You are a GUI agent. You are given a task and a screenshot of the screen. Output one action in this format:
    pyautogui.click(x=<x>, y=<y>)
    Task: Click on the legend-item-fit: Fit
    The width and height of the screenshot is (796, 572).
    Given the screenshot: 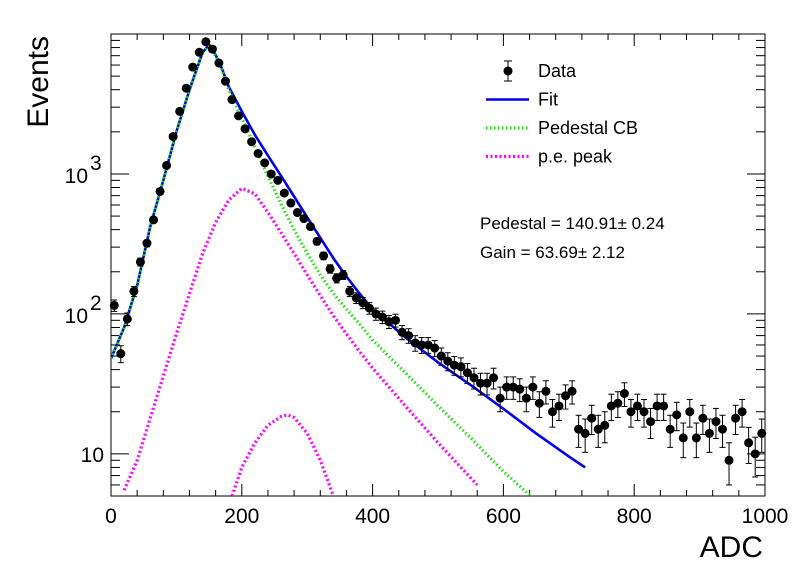 What is the action you would take?
    pyautogui.click(x=522, y=100)
    